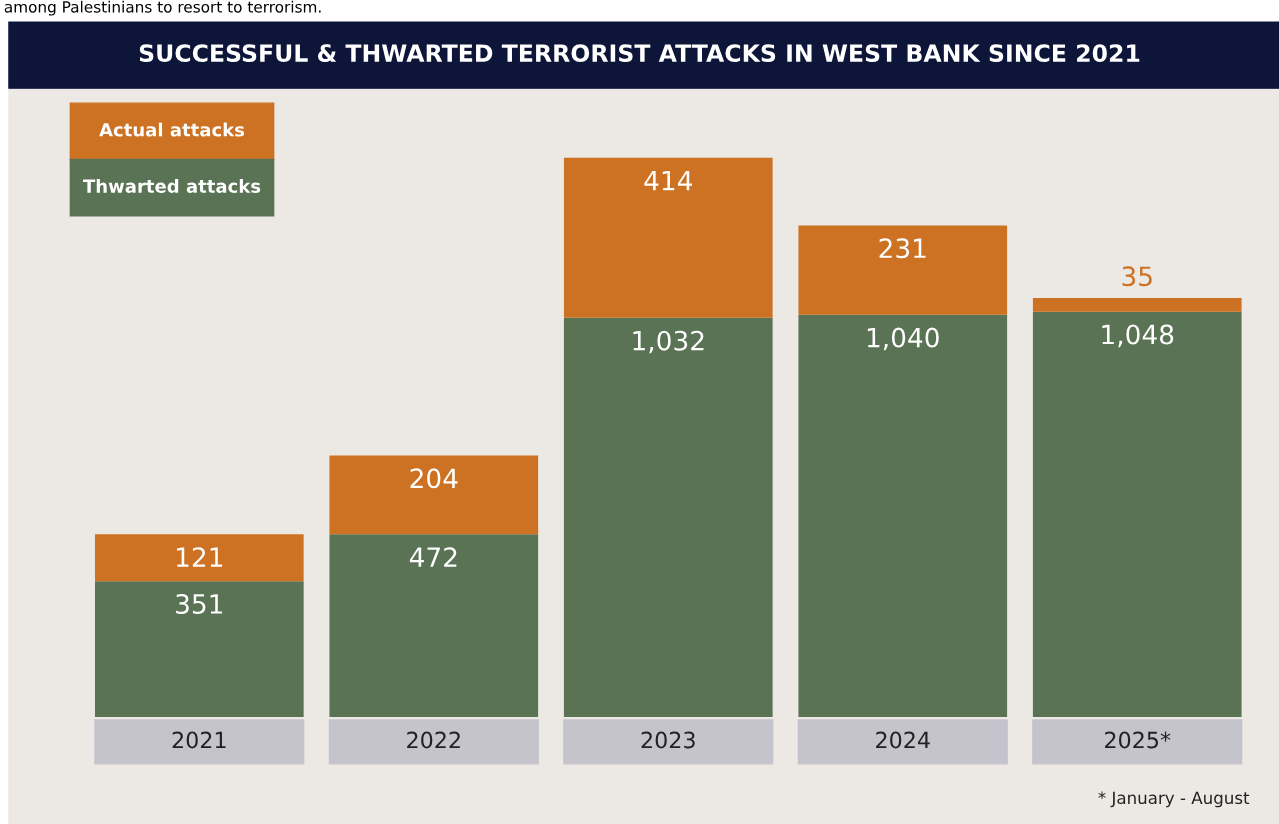  Describe the element at coordinates (902, 248) in the screenshot. I see `data-label: 231` at that location.